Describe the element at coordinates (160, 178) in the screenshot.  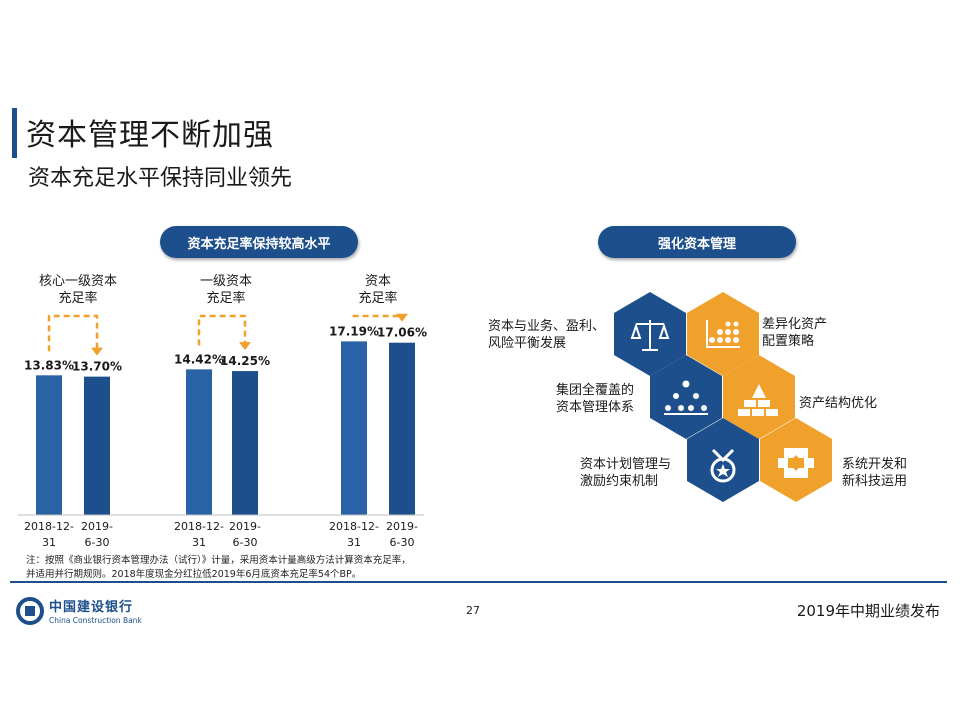
I see `page-subtitle: 资本充足水平保持同业领先` at that location.